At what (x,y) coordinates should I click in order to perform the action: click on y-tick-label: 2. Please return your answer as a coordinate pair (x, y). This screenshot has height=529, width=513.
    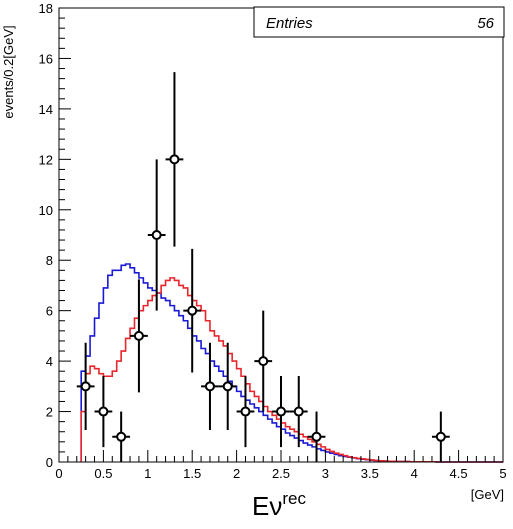
    Looking at the image, I should click on (49, 412).